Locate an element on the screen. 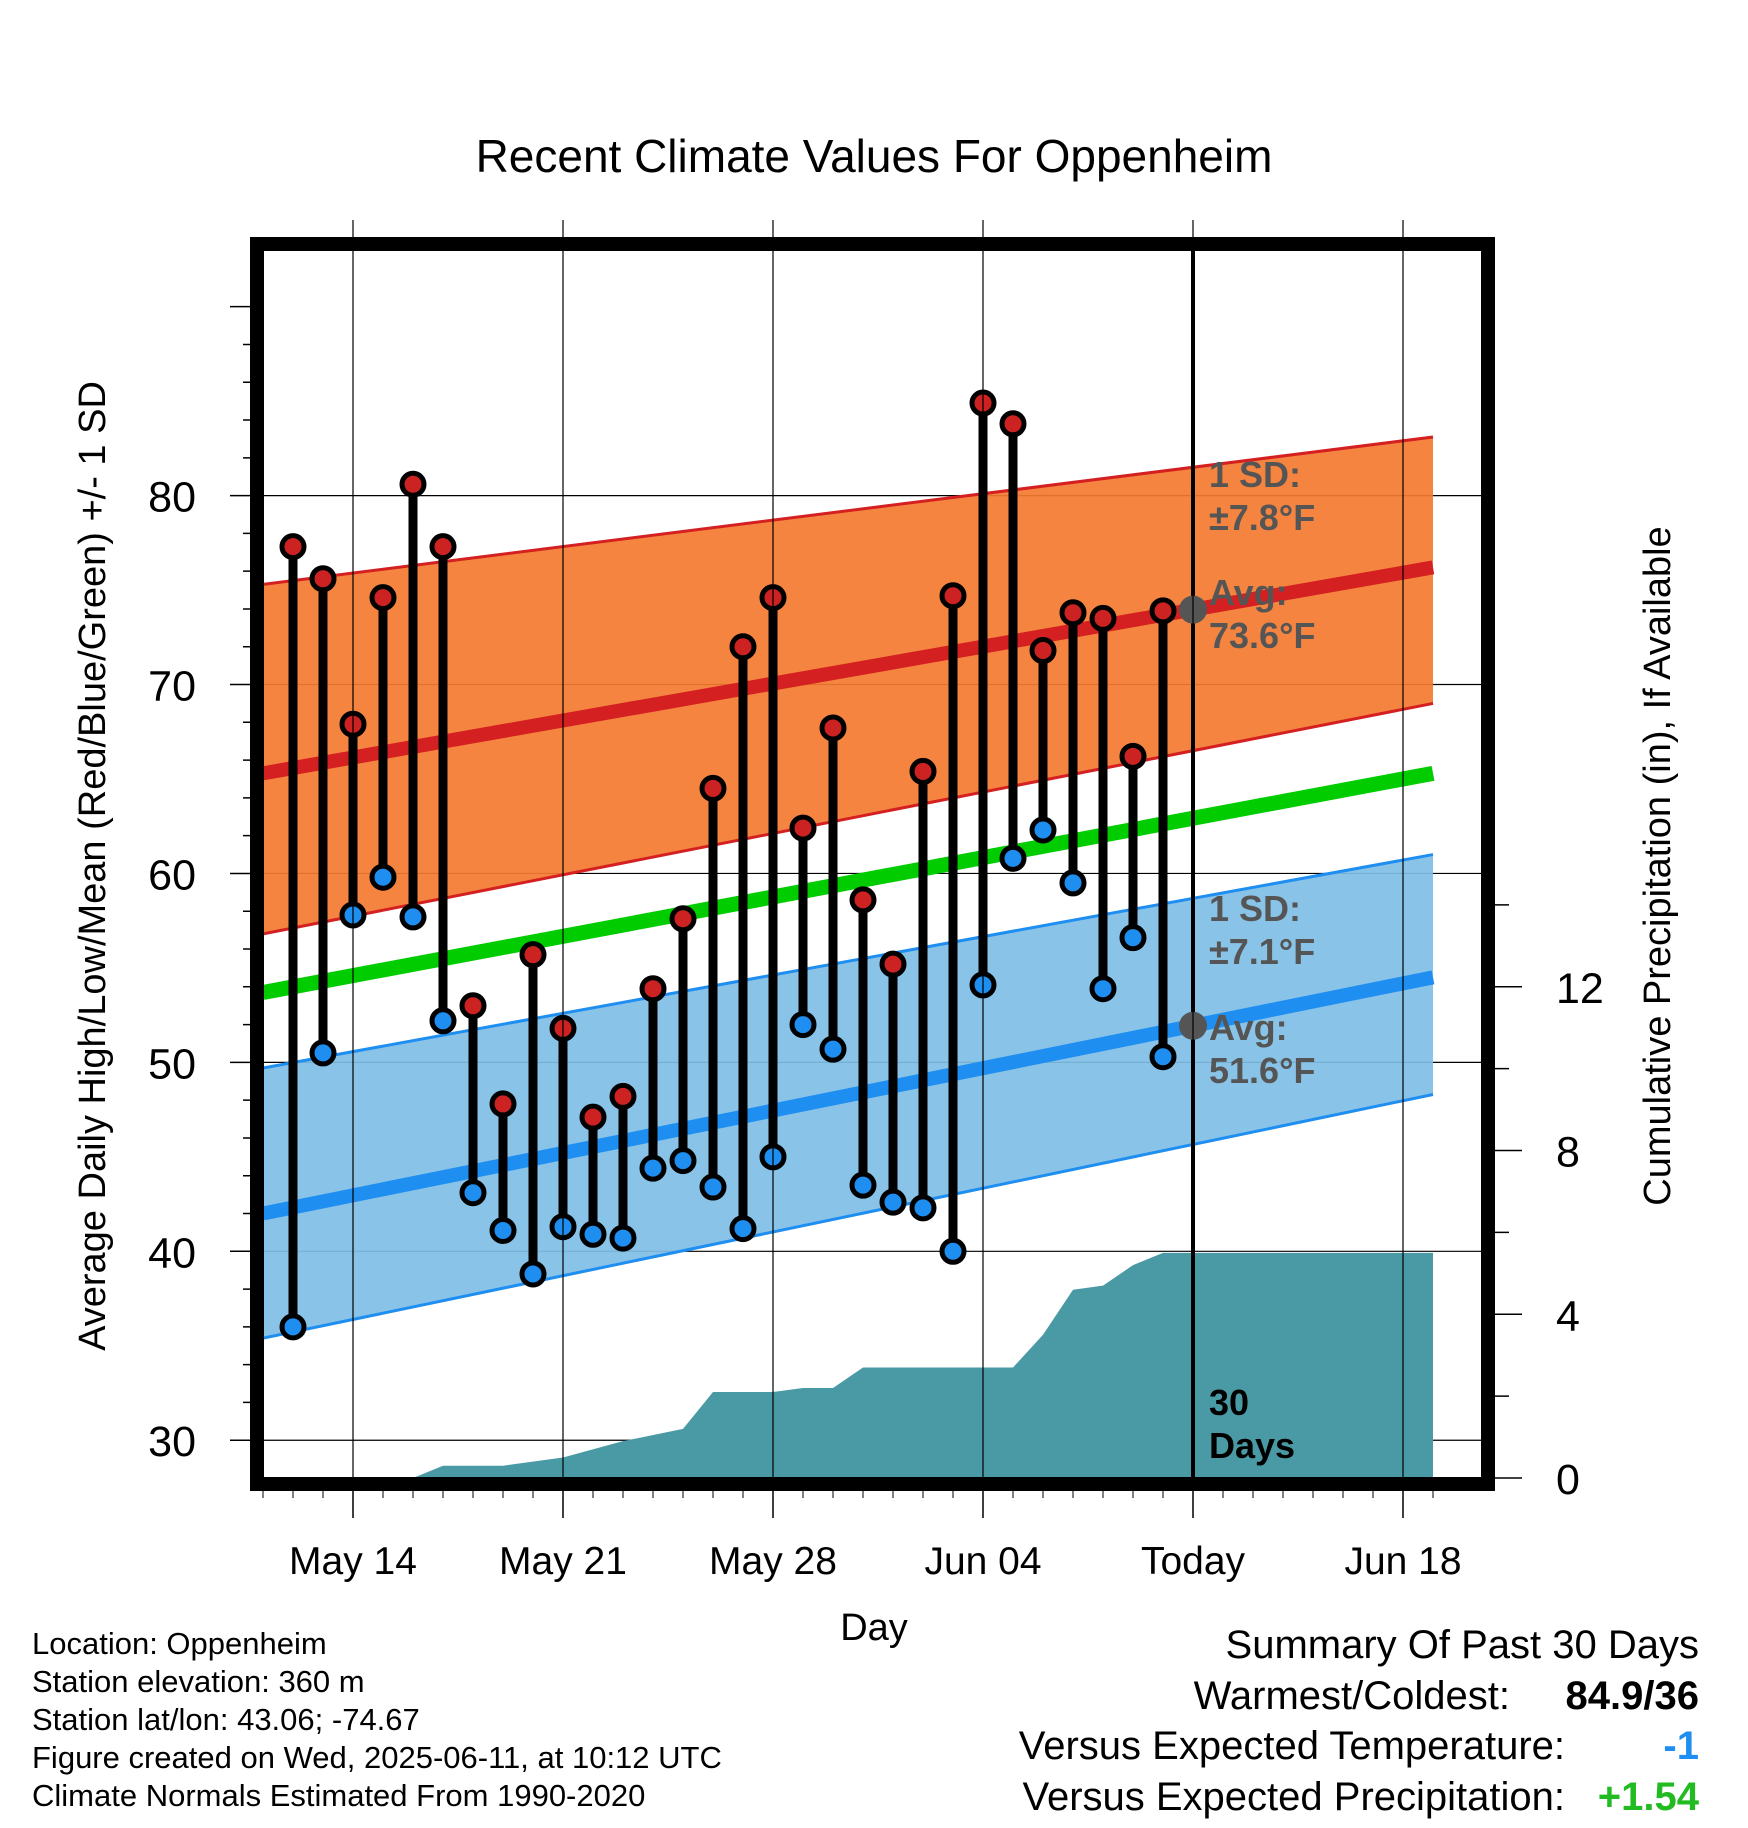 This screenshot has width=1748, height=1828. latlon-text: Station lat/lon: 43.06; -74.67 is located at coordinates (226, 1719).